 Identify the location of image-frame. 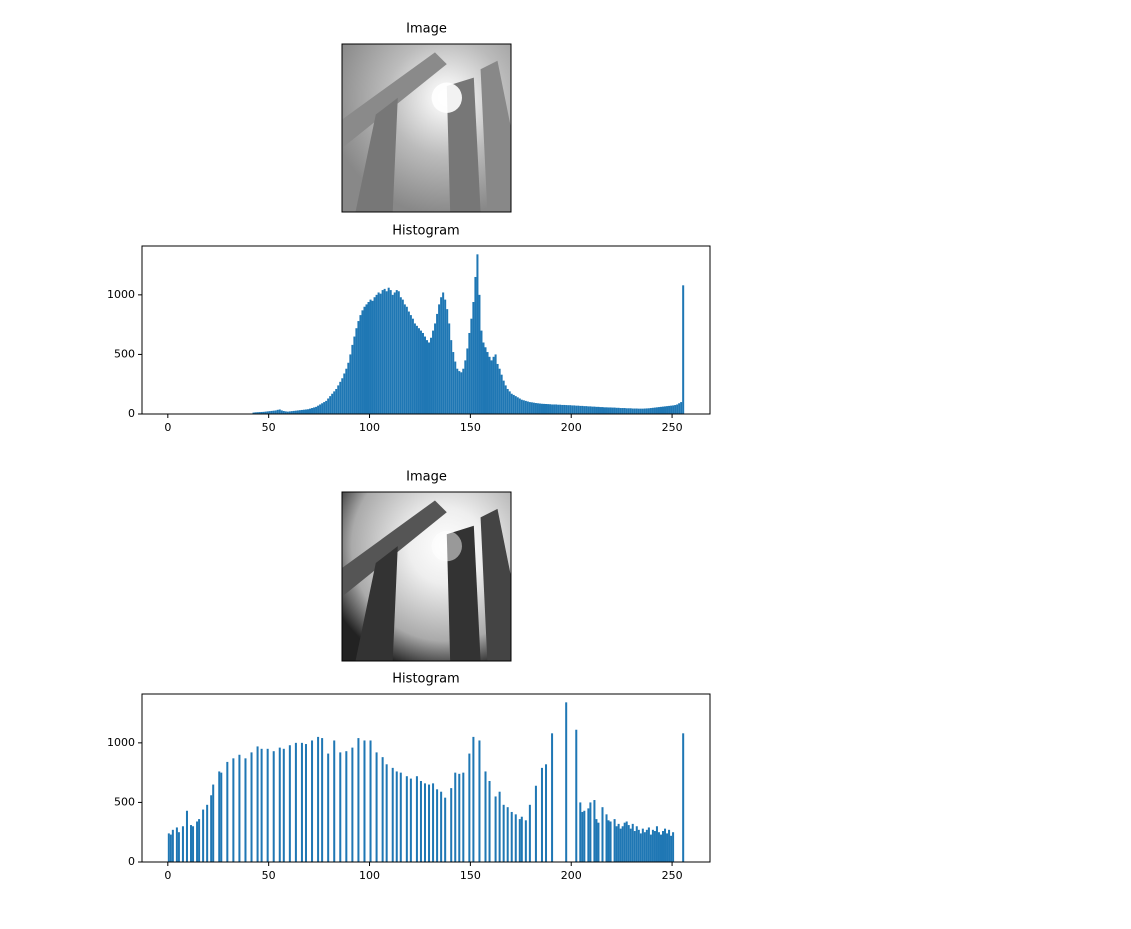
(426, 128).